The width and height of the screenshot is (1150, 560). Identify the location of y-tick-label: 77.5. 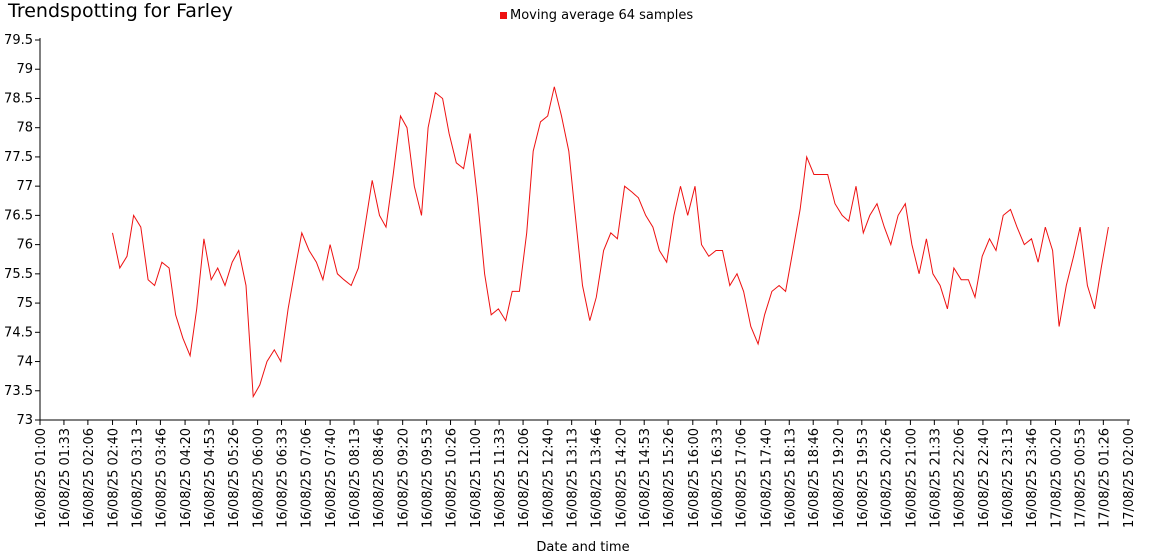
(18, 157).